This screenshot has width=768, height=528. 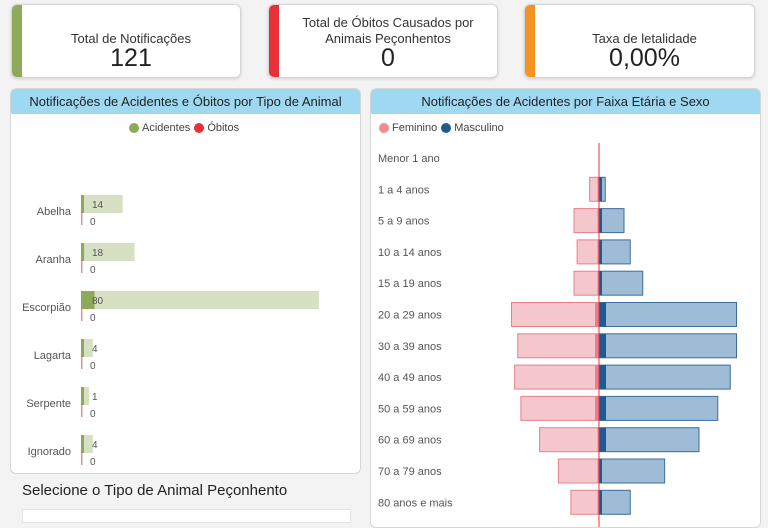 I want to click on chart-legend: Acidentes Óbitos, so click(x=182, y=128).